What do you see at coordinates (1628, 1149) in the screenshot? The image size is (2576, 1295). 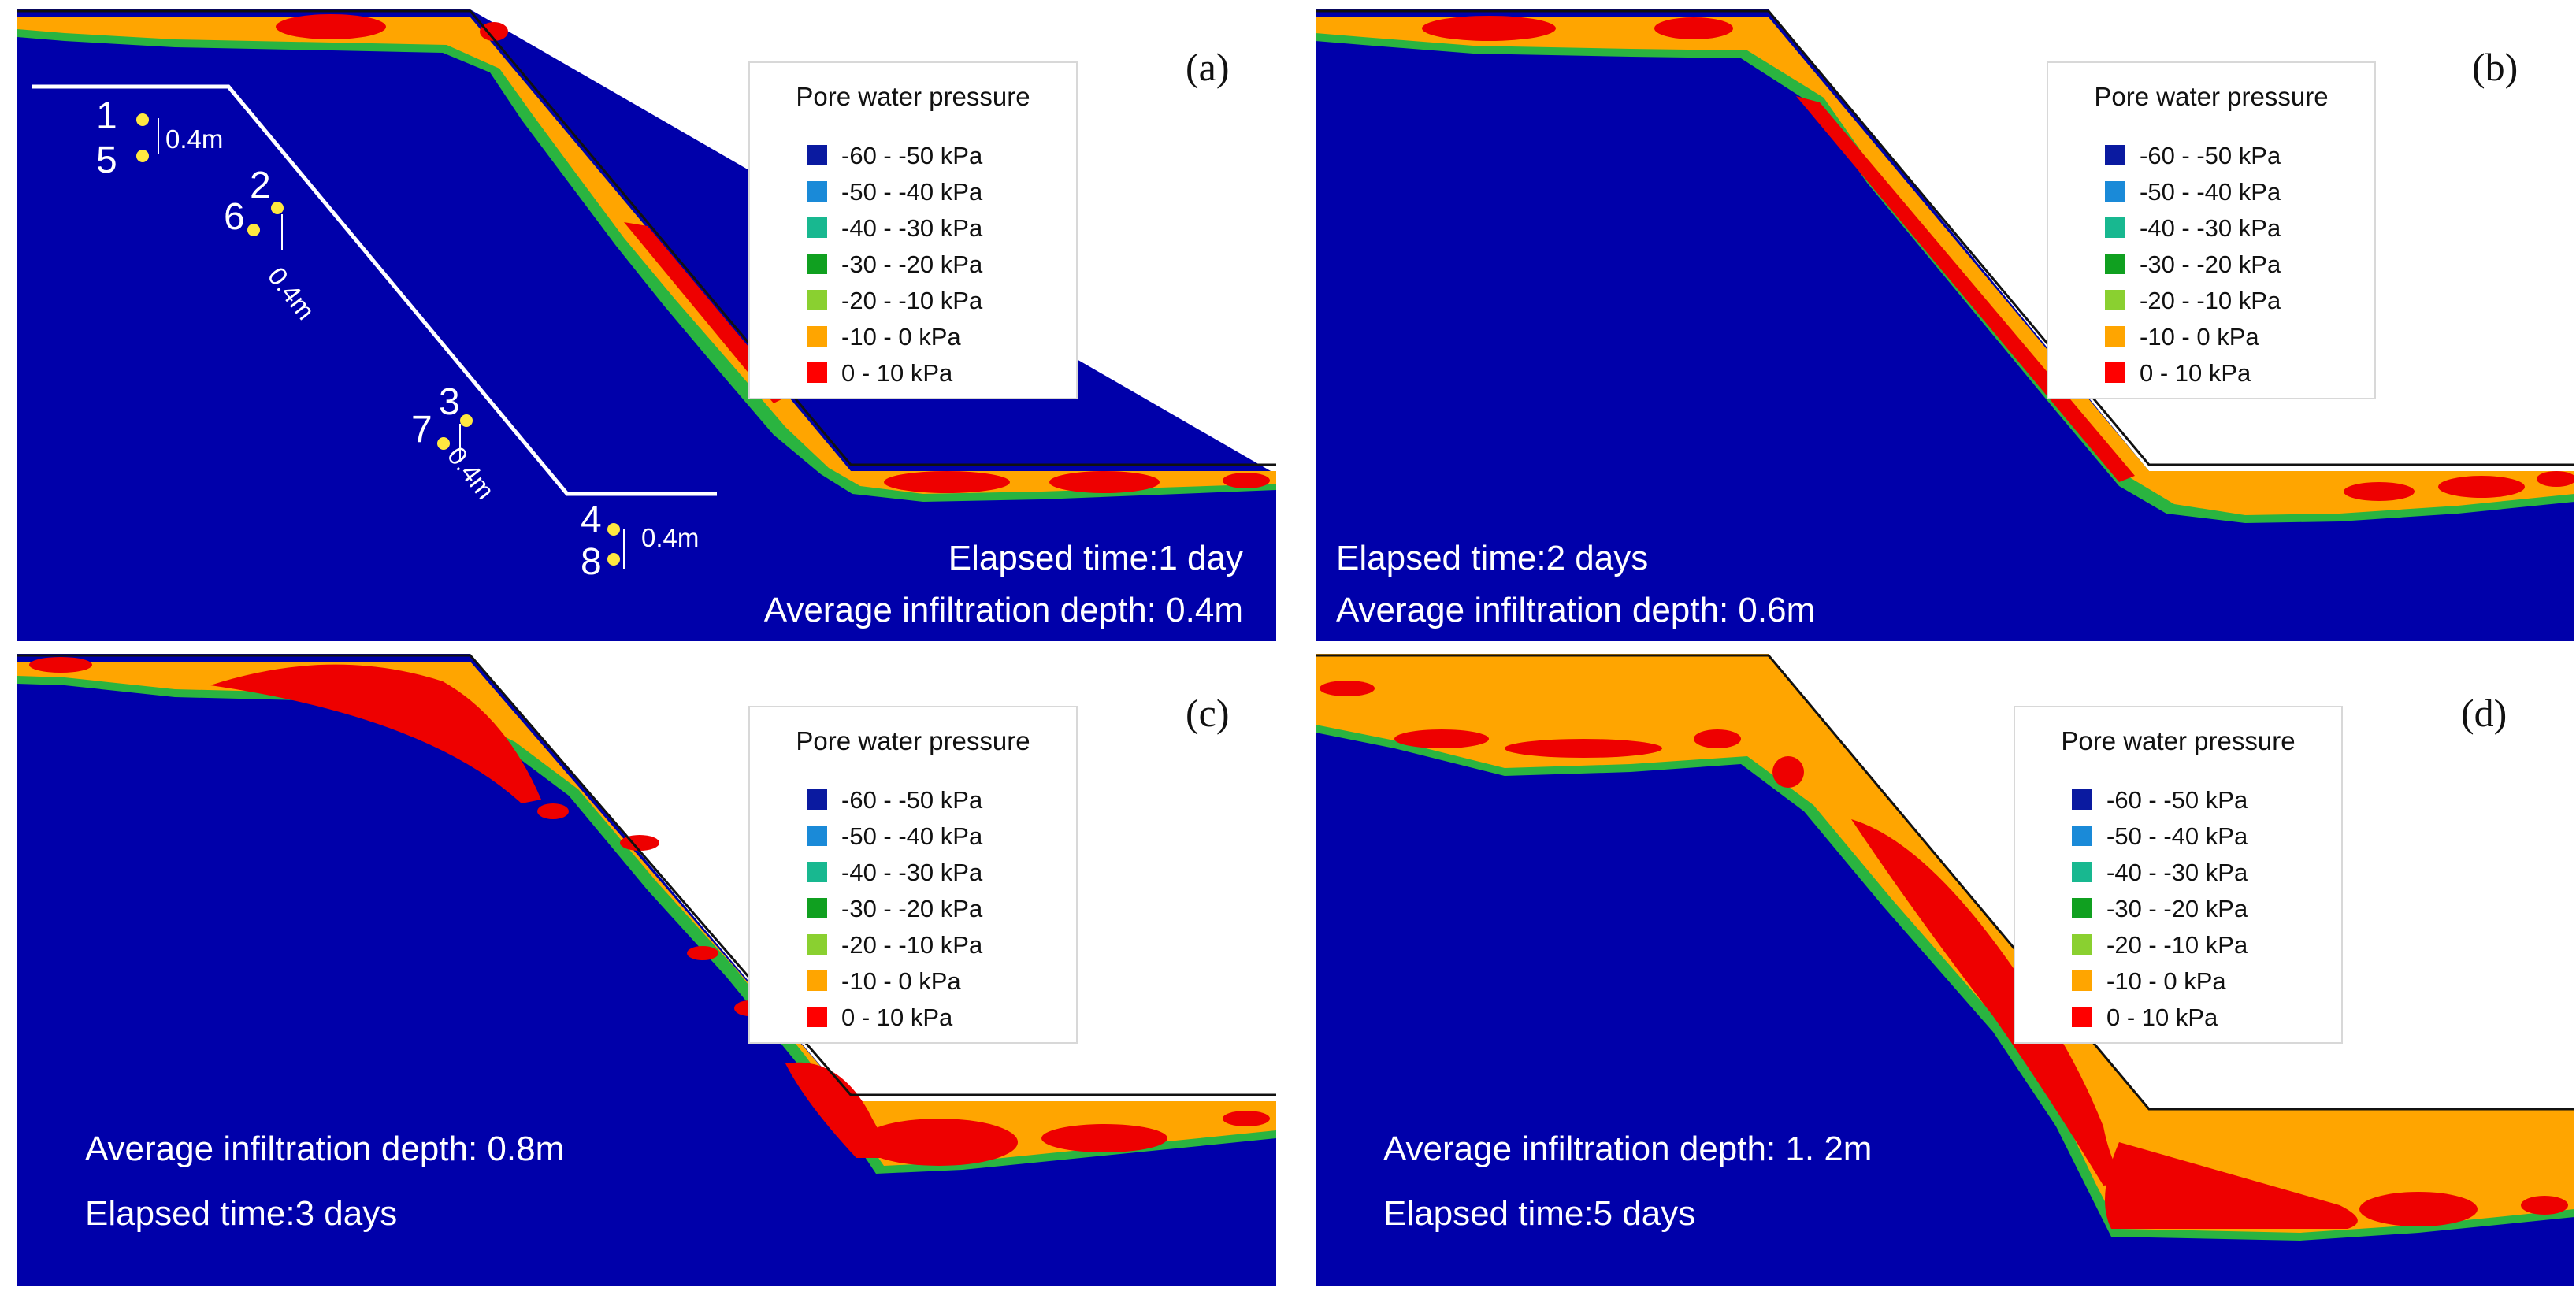 I see `infiltration-depth-caption: Average infiltration depth: 1. 2m` at bounding box center [1628, 1149].